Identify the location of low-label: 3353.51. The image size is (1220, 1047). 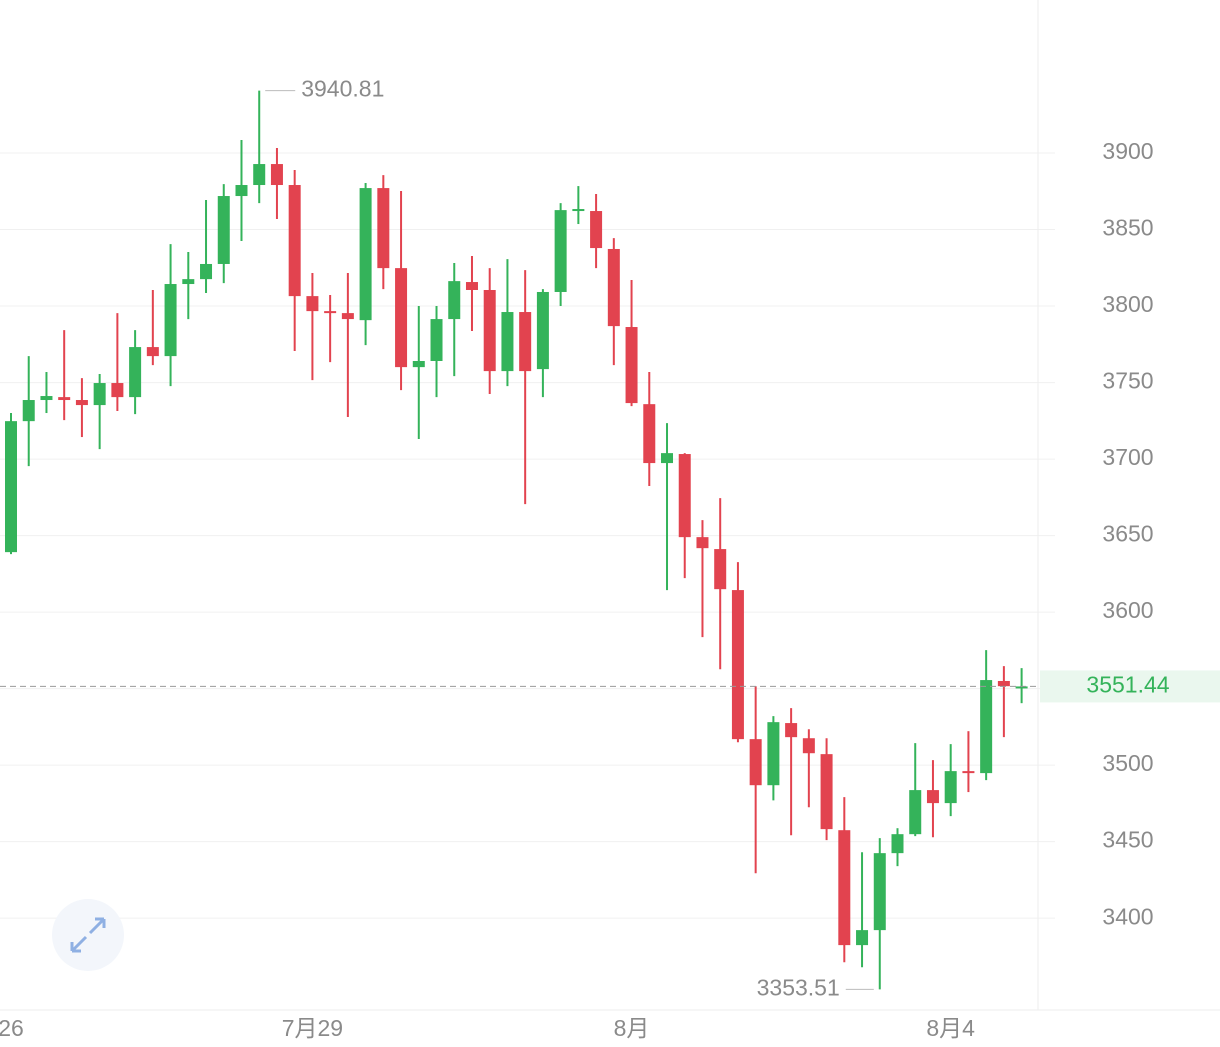
(798, 987).